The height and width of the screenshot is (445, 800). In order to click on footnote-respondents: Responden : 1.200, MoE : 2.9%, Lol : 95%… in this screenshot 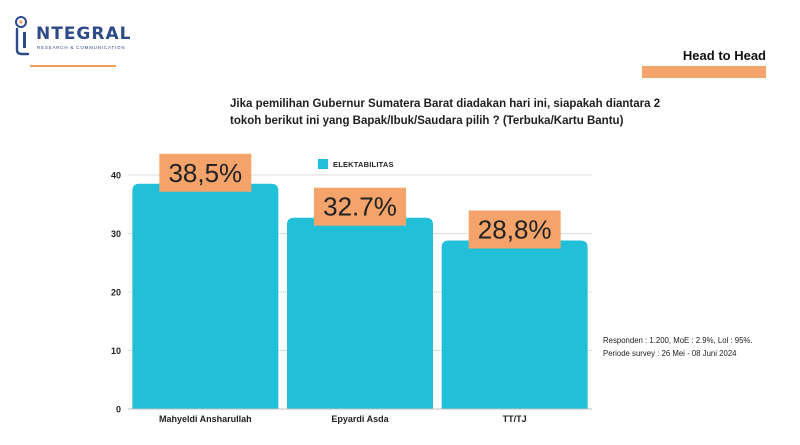, I will do `click(678, 340)`.